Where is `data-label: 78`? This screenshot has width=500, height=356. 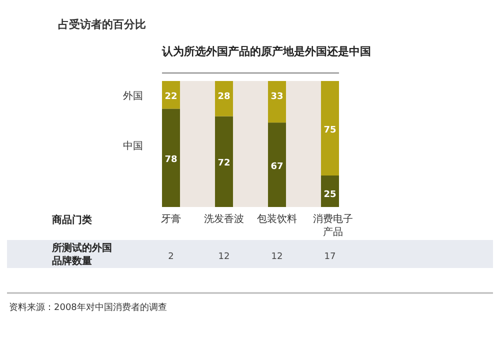
data-label: 78 is located at coordinates (171, 159).